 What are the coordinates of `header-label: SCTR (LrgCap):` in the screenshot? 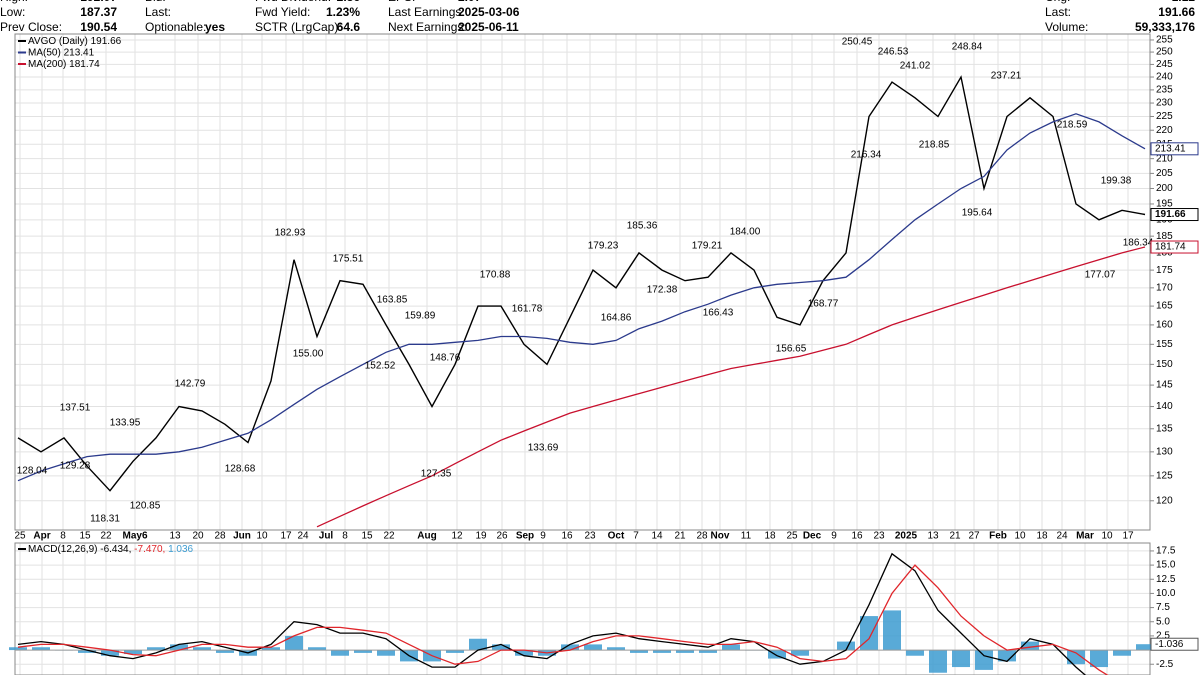 It's located at (298, 27).